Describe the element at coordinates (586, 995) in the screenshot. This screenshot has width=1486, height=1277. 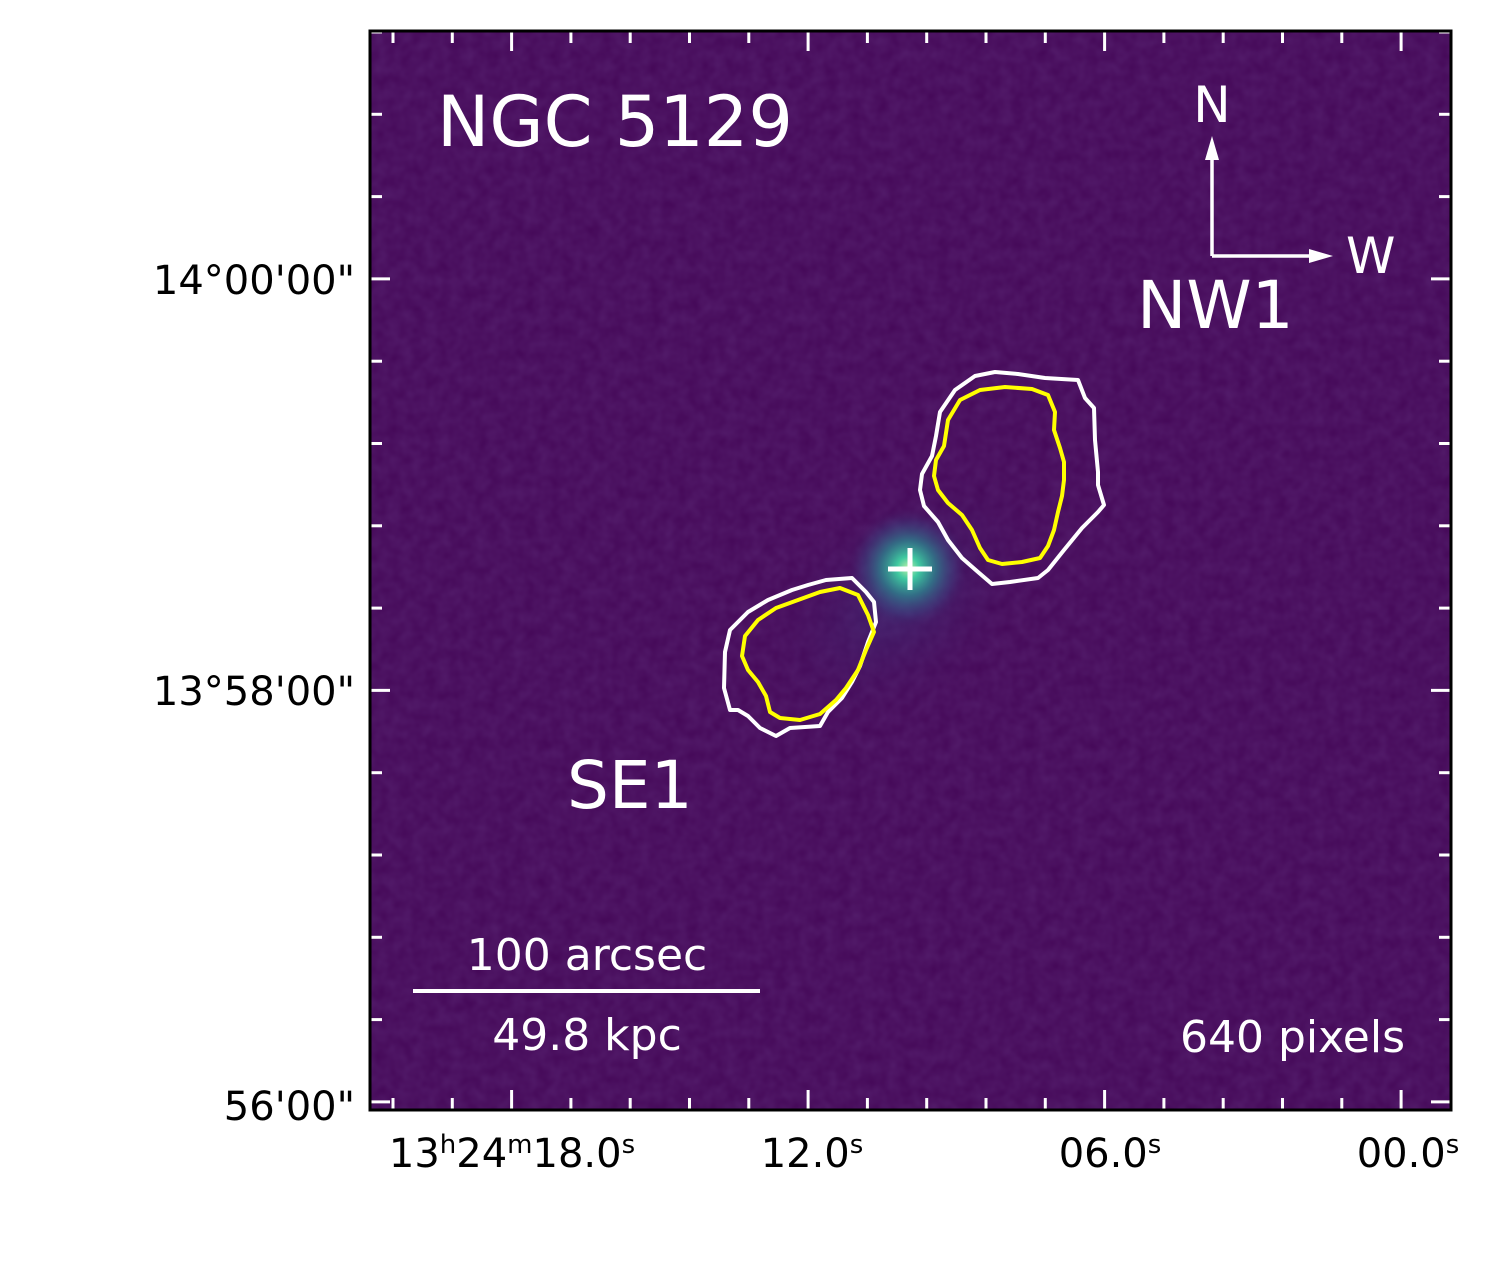
I see `scale-bar: 100 arcsec 49.8 kpc` at that location.